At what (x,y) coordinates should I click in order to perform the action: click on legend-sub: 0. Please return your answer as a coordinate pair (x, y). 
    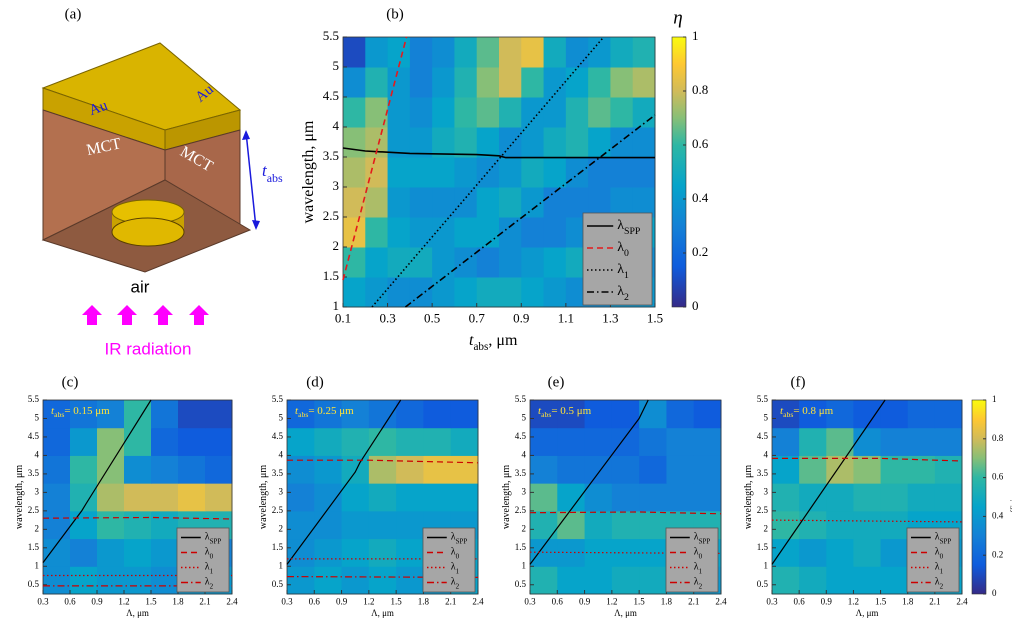
    Looking at the image, I should click on (942, 556).